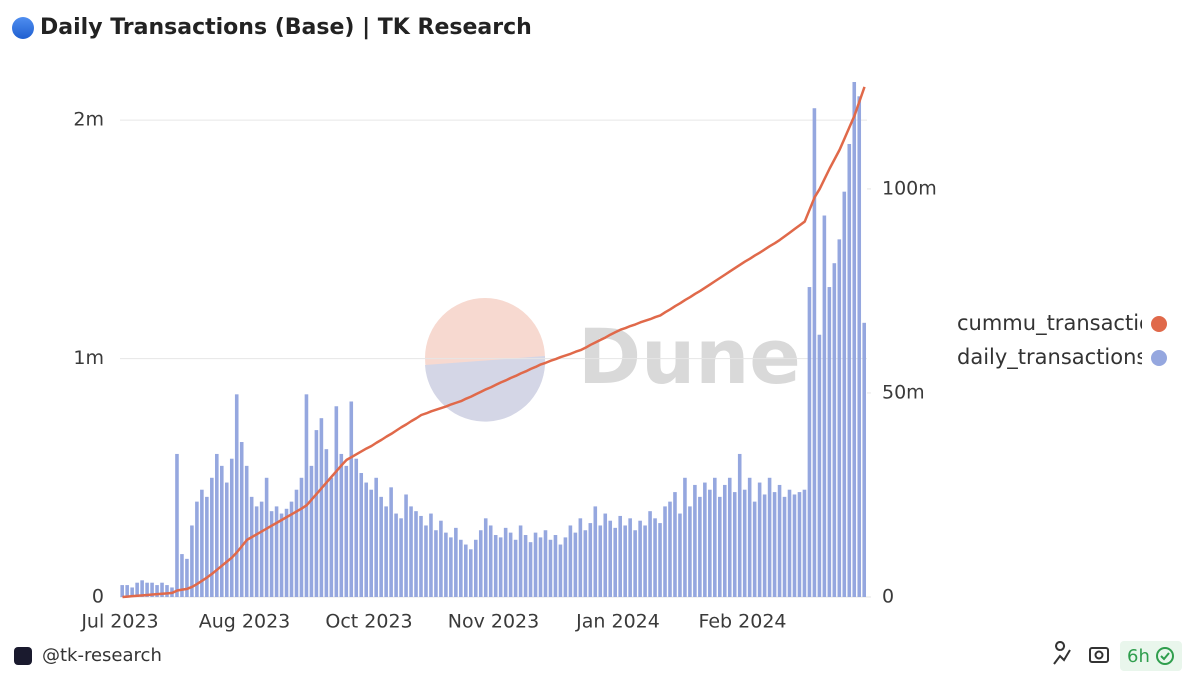  What do you see at coordinates (888, 597) in the screenshot?
I see `y2-tick-label: 0` at bounding box center [888, 597].